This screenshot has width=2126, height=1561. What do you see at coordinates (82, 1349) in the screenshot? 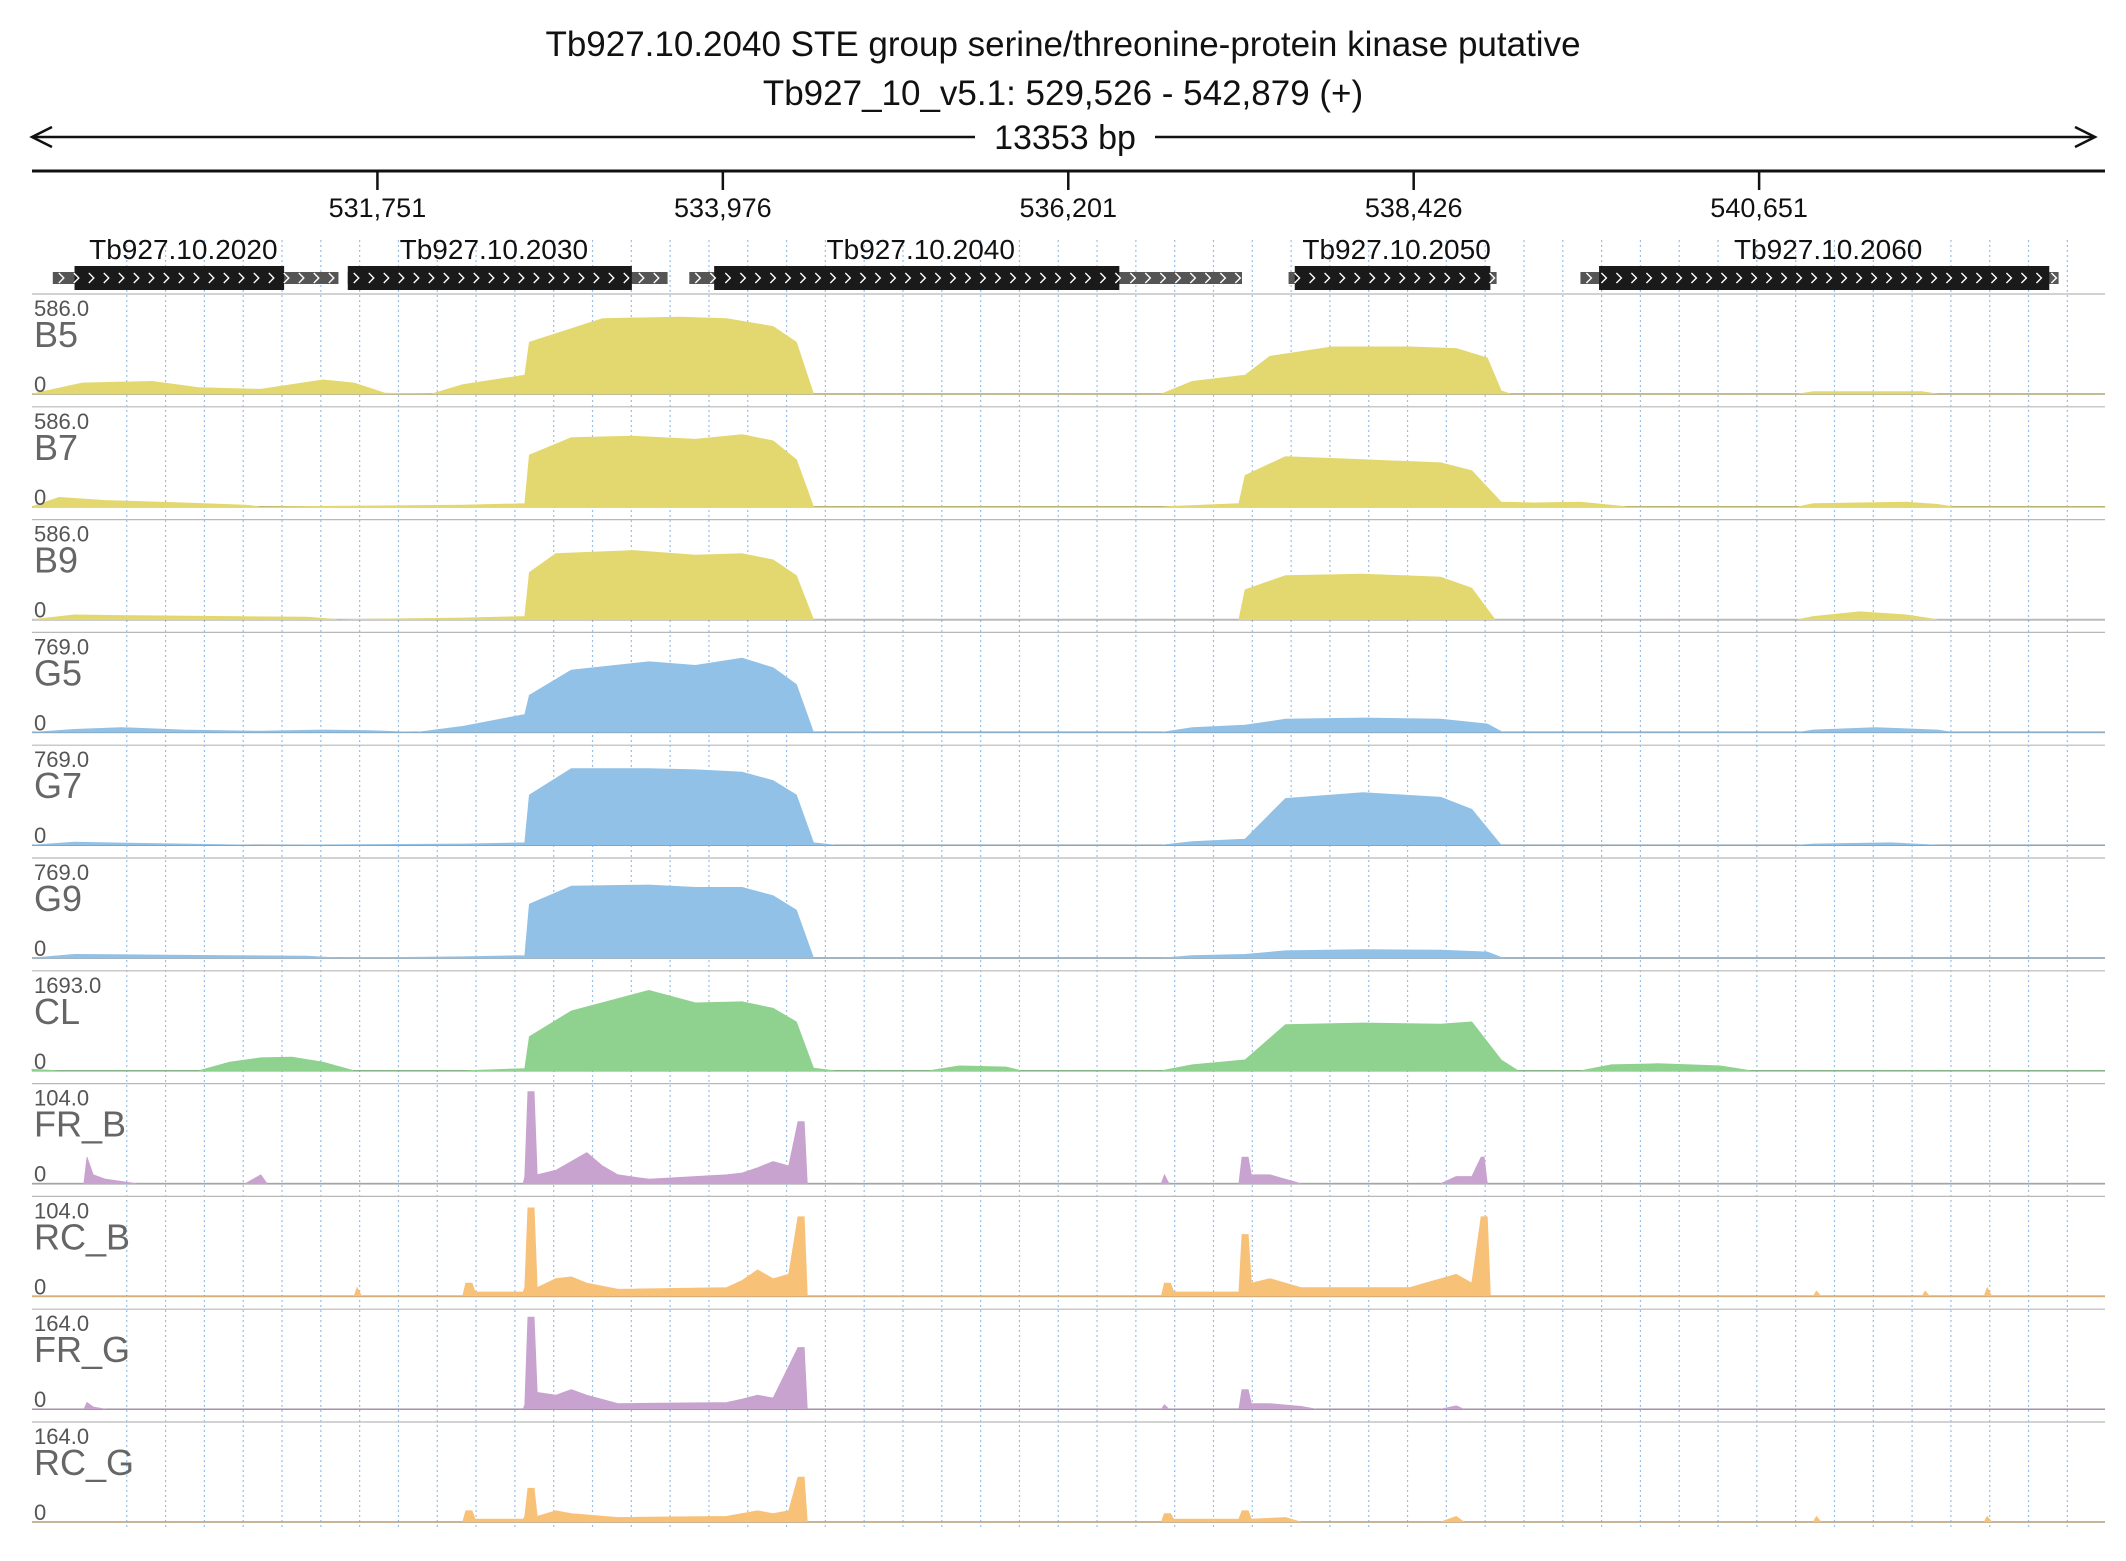
I see `track-name-label: FR_G` at bounding box center [82, 1349].